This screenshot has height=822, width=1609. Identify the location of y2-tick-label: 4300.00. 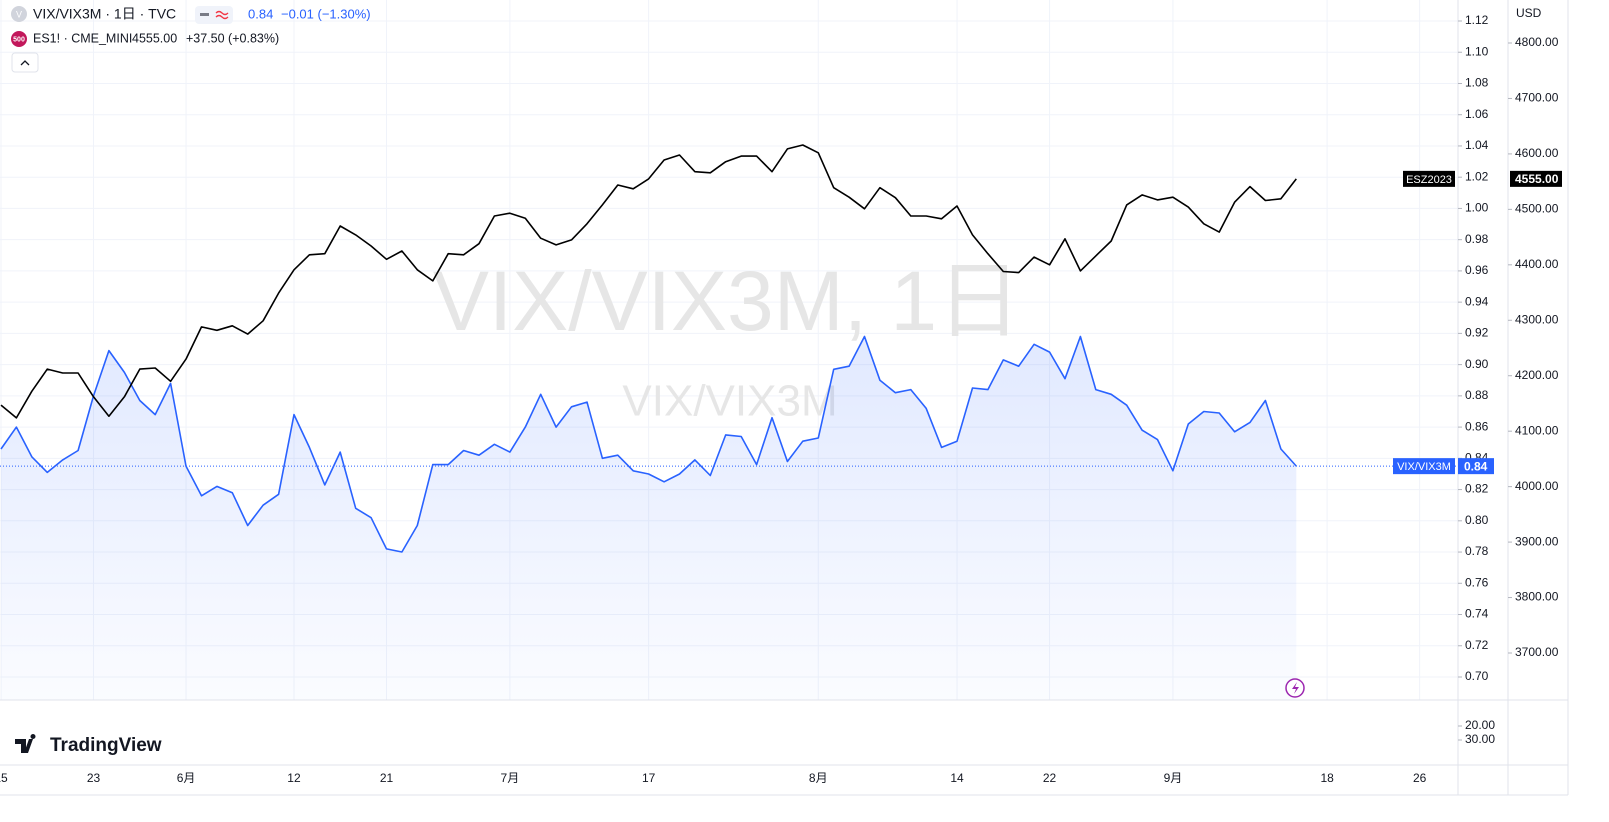
(1537, 319).